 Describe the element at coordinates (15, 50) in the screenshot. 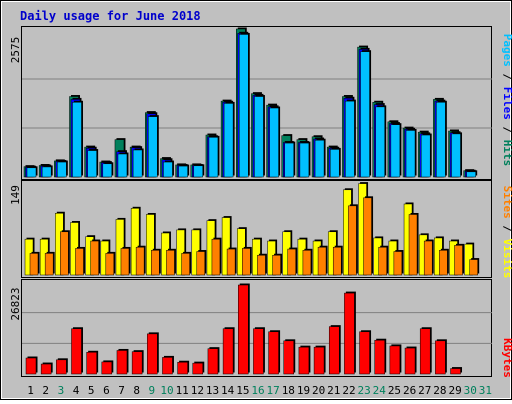

I see `ymax-label-hits: 2575` at that location.